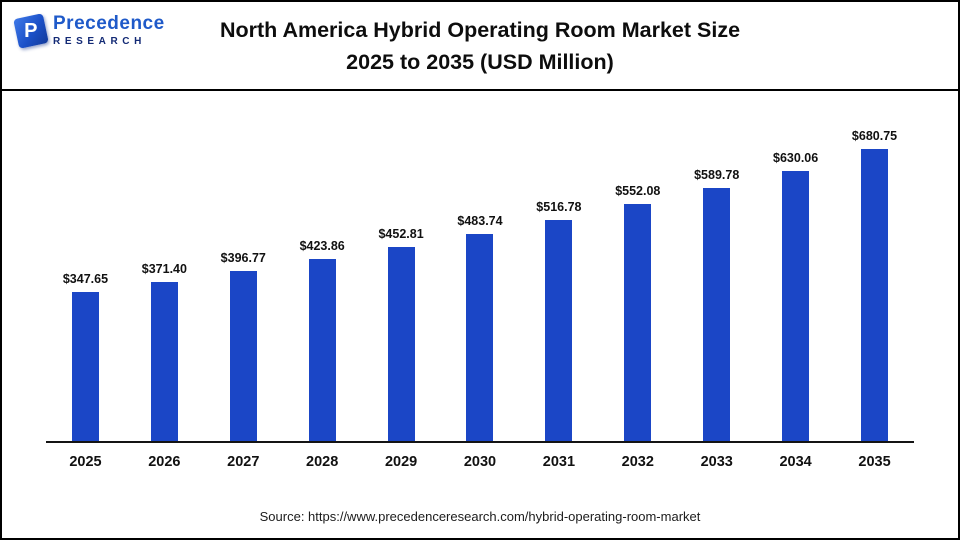 This screenshot has width=960, height=540. I want to click on logo-subtitle: RESEARCH, so click(99, 41).